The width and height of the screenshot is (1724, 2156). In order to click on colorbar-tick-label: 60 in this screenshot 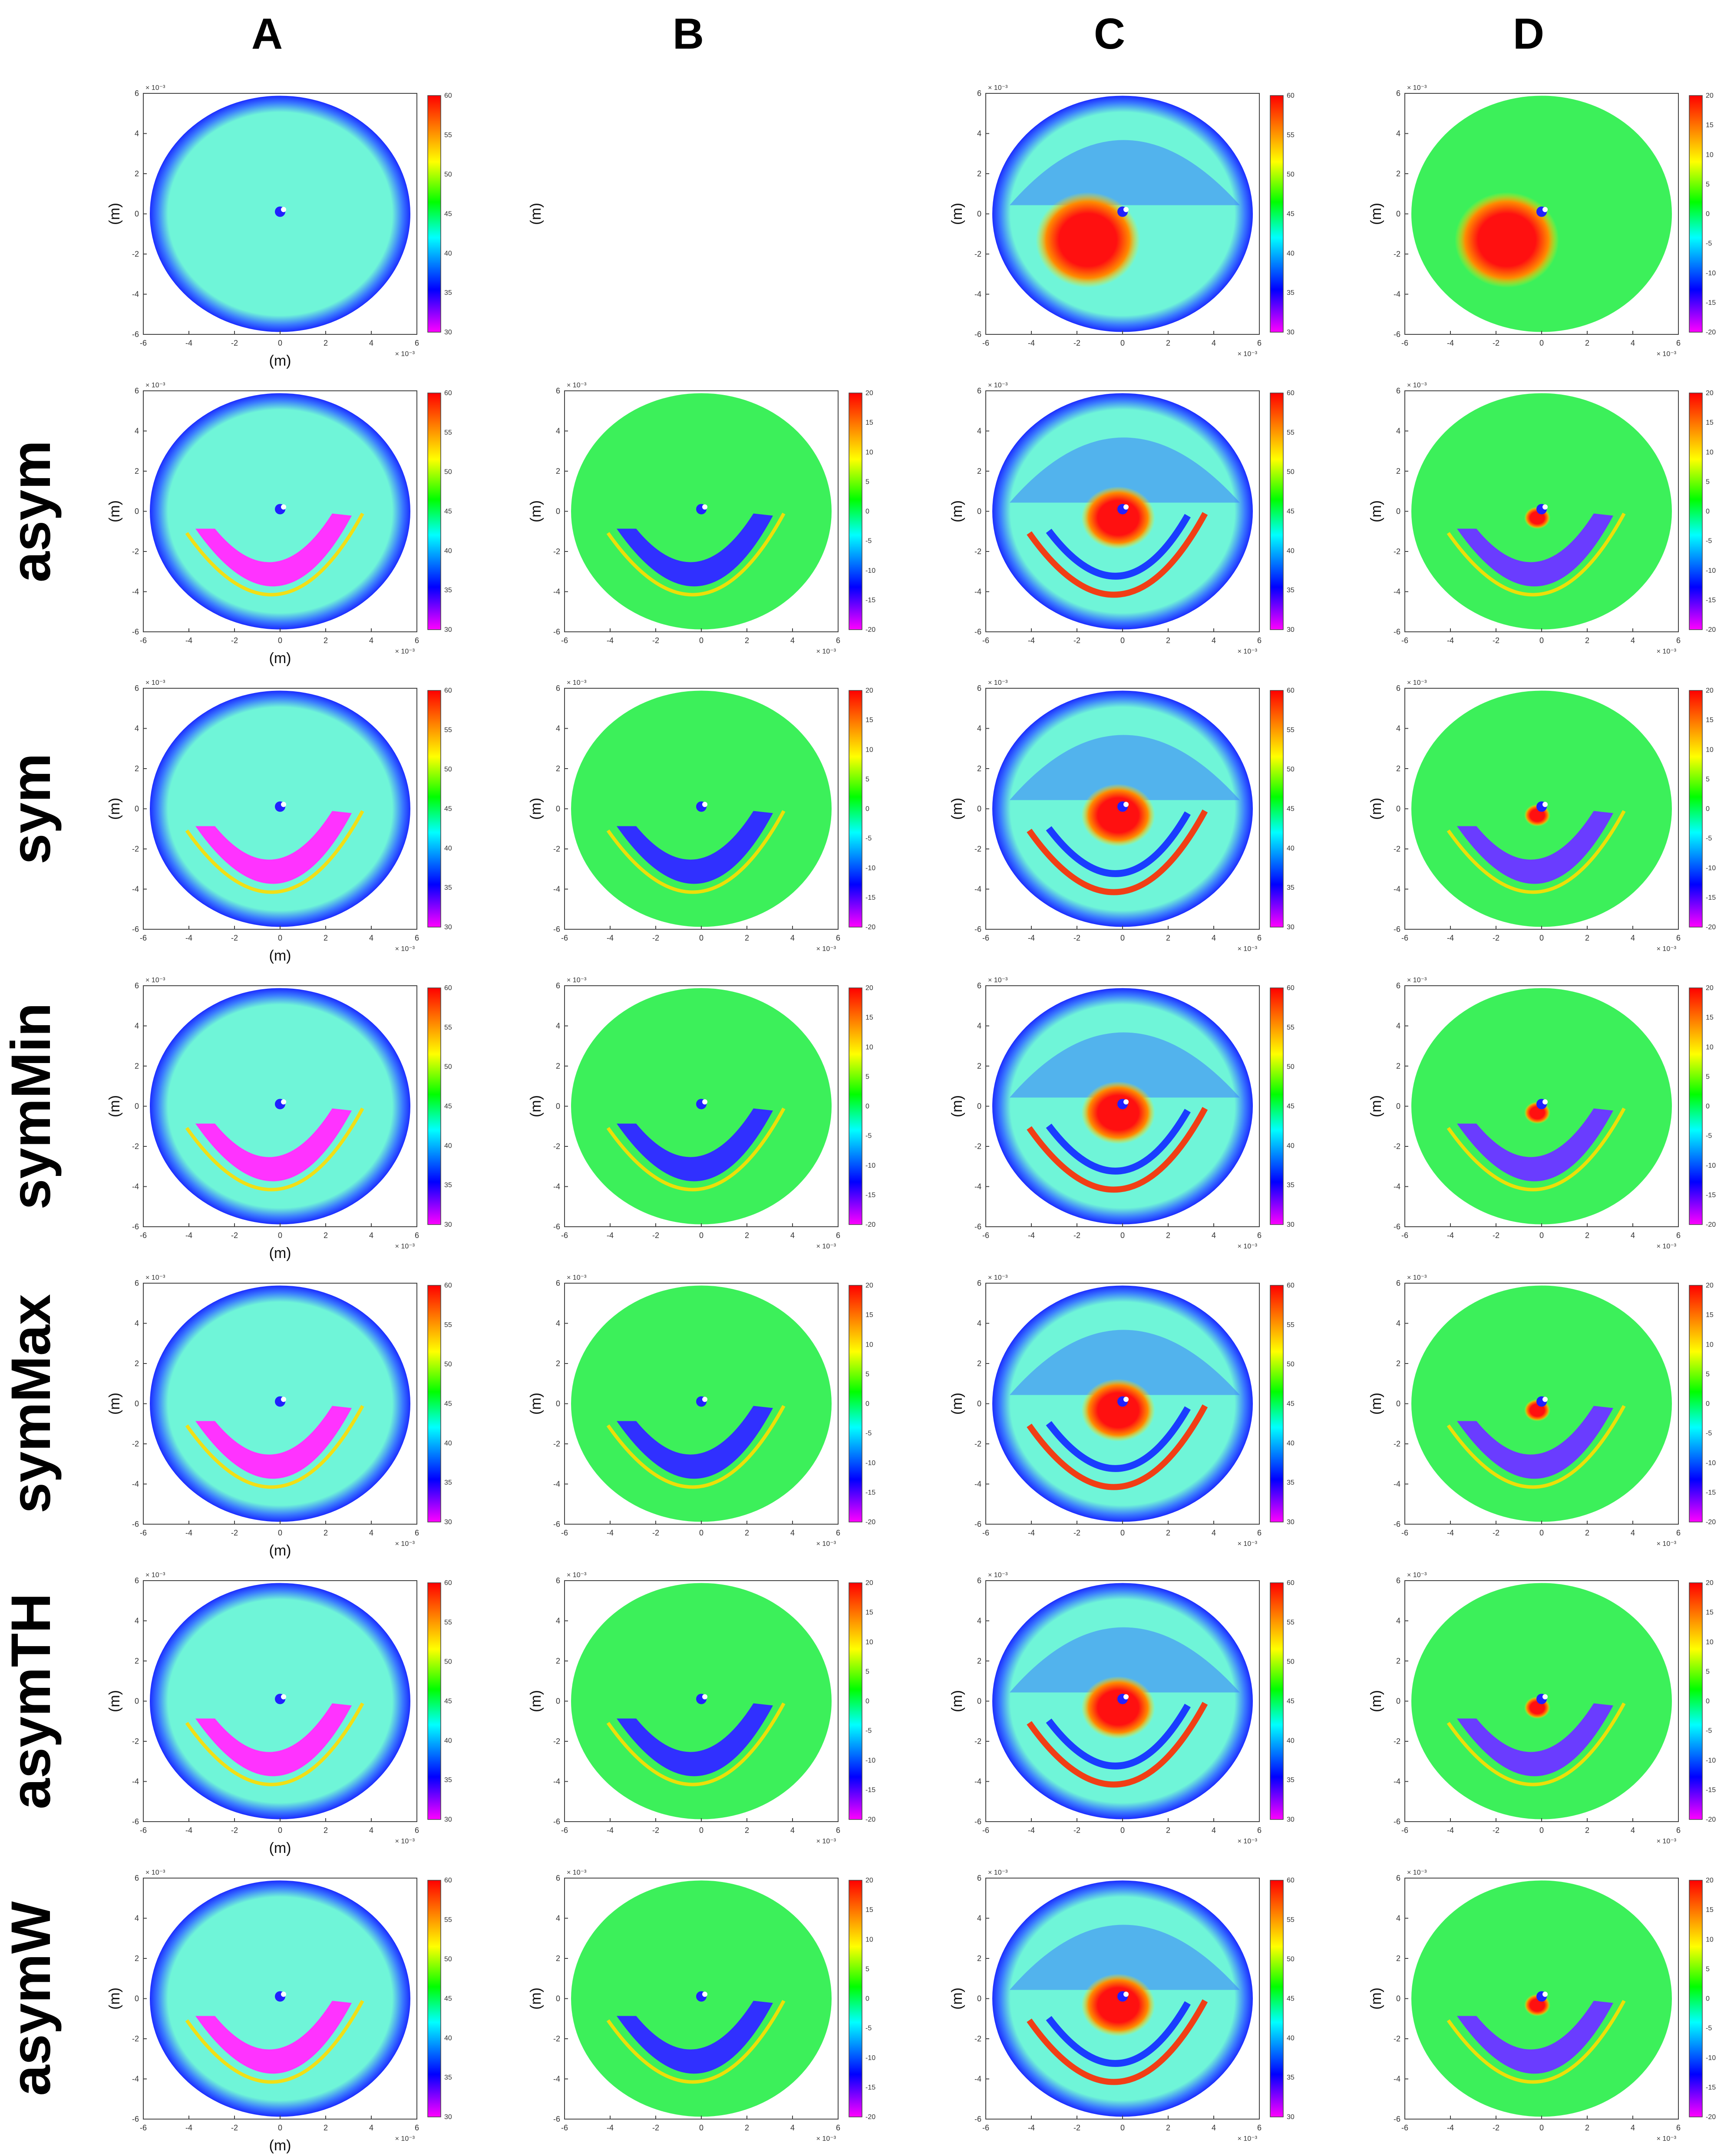, I will do `click(448, 690)`.